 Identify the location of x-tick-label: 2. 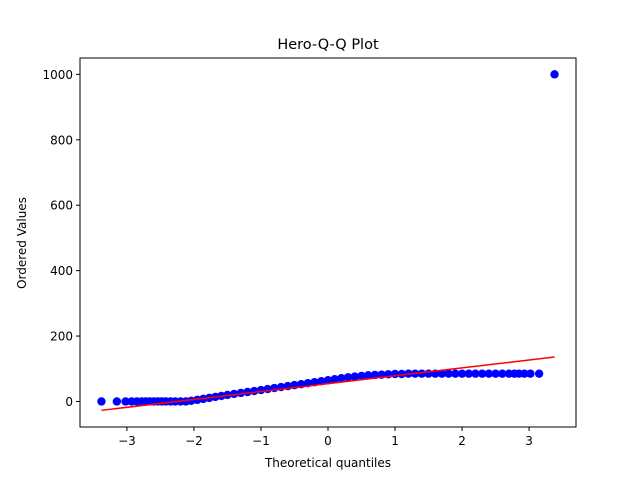
(462, 441).